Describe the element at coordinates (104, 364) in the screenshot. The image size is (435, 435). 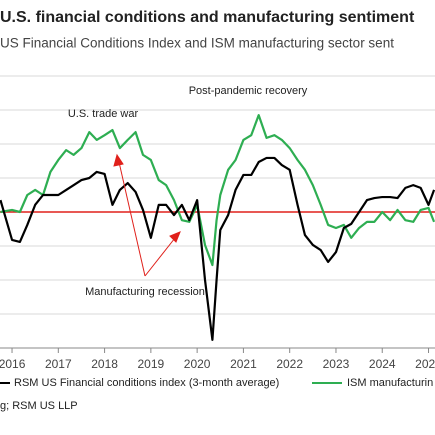
I see `x-tick-label: 2018` at that location.